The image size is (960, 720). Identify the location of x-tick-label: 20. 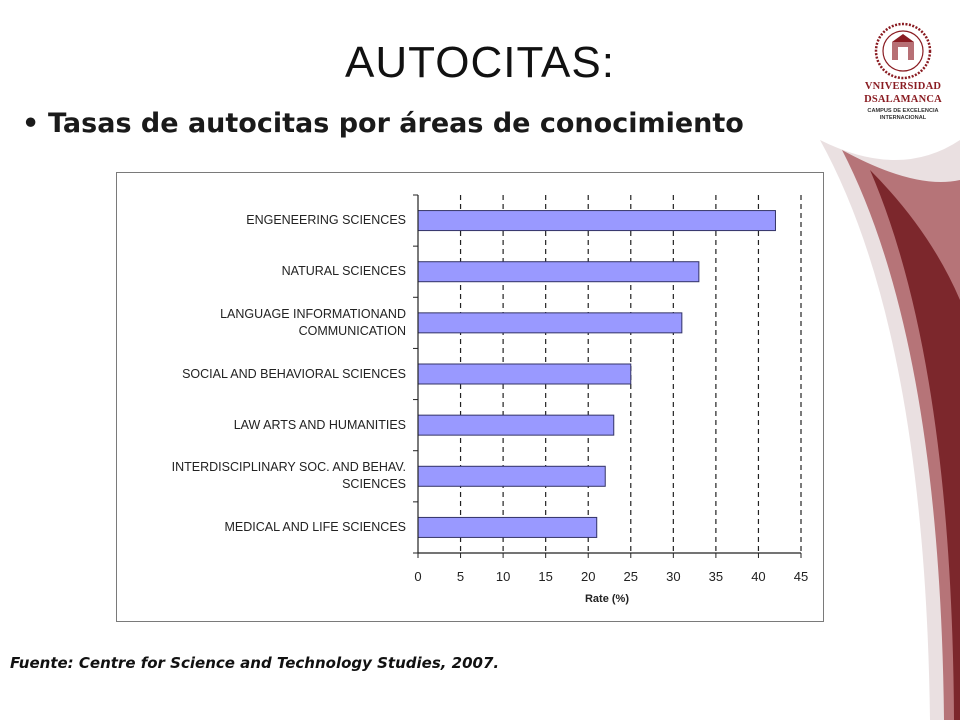
(588, 576).